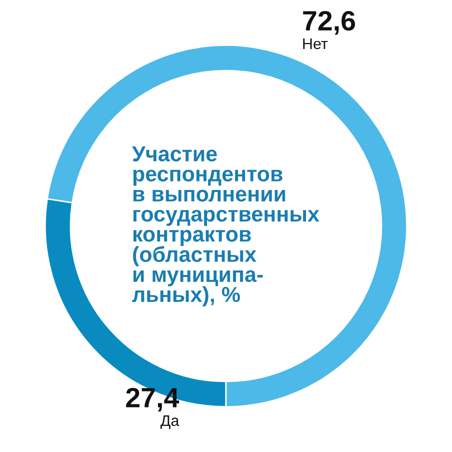 Image resolution: width=452 pixels, height=452 pixels. I want to click on data-label: 72,6, so click(329, 23).